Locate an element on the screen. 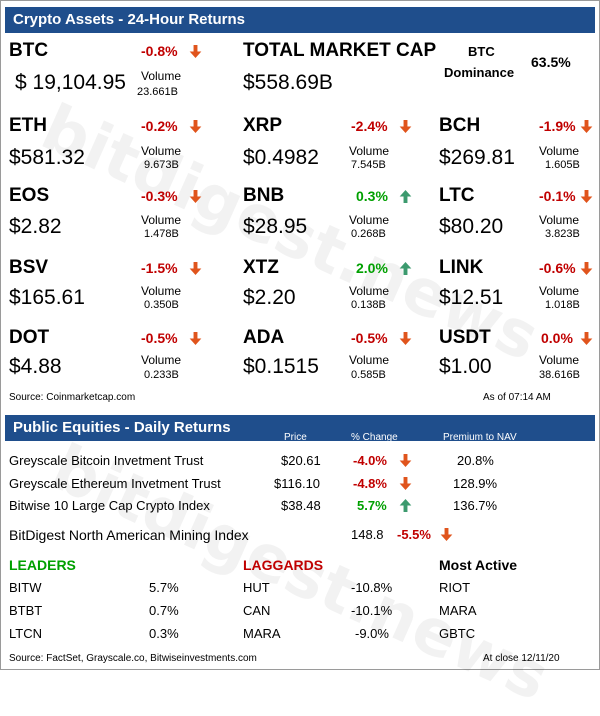 This screenshot has height=716, width=600. ticker-btc: BTC is located at coordinates (29, 50).